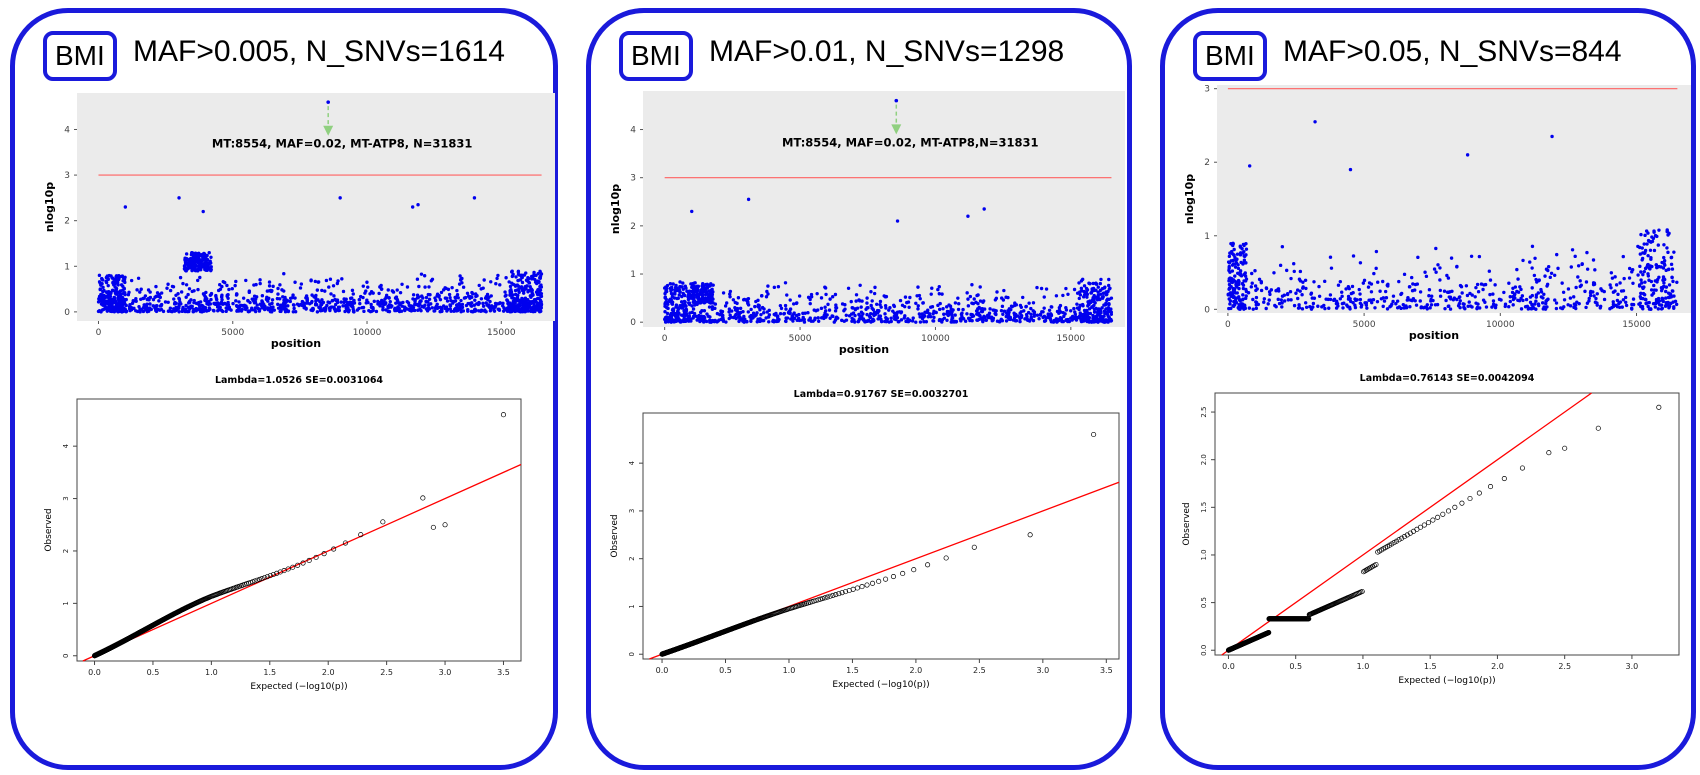  Describe the element at coordinates (881, 394) in the screenshot. I see `qq-title: Lambda=0.91767 SE=0.0032701` at that location.